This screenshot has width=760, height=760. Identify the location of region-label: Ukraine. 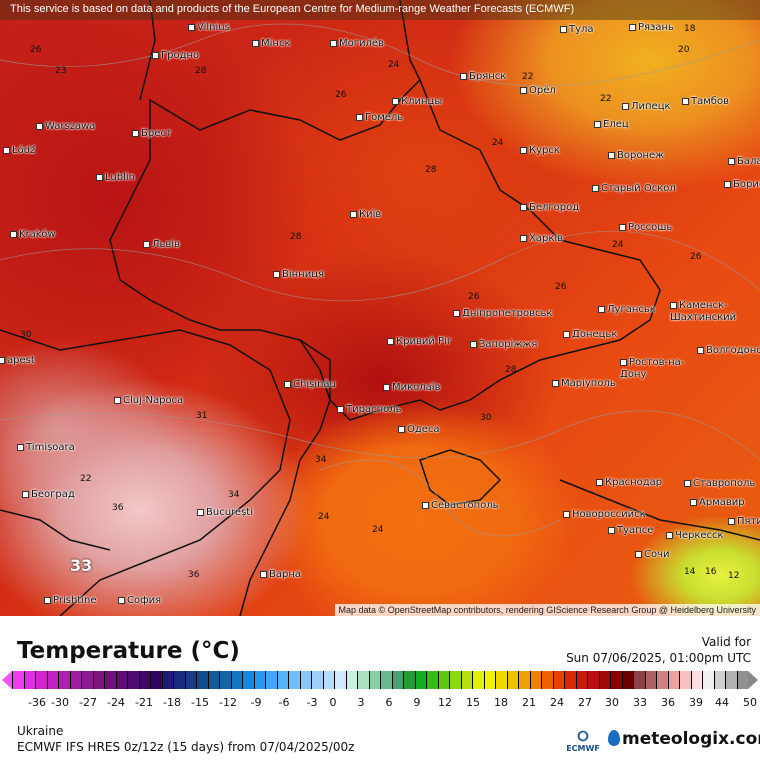
(40, 731).